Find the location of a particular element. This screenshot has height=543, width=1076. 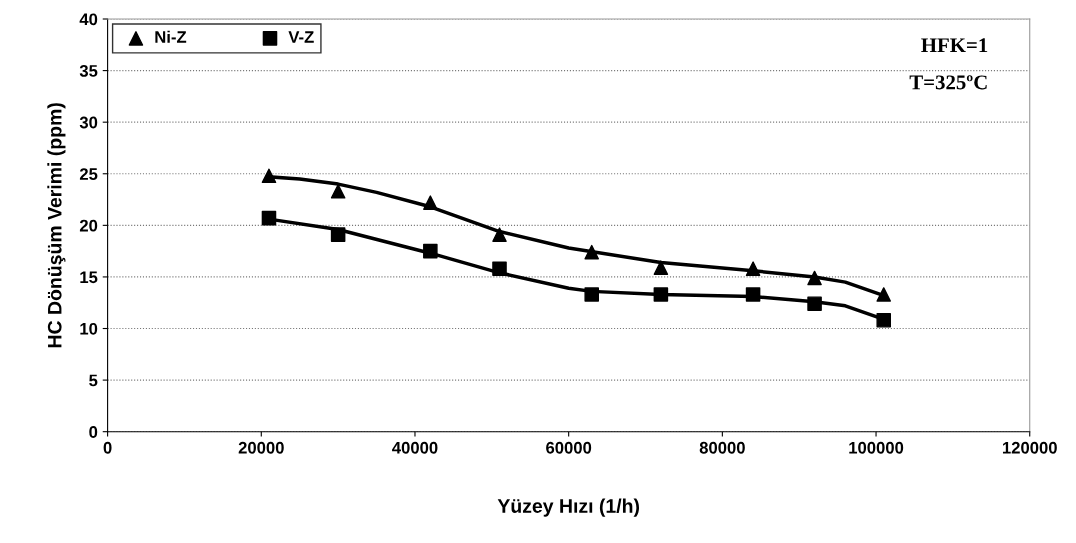

y-tick-label: 0 is located at coordinates (93, 432).